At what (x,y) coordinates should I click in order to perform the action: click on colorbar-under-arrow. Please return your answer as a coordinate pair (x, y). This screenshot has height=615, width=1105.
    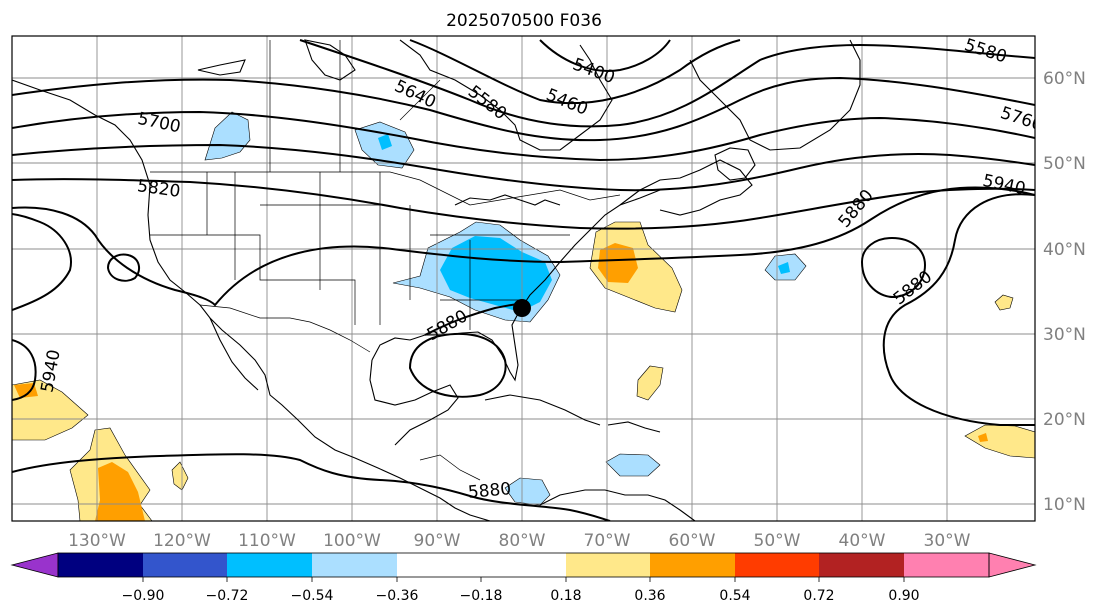
    Looking at the image, I should click on (34, 565).